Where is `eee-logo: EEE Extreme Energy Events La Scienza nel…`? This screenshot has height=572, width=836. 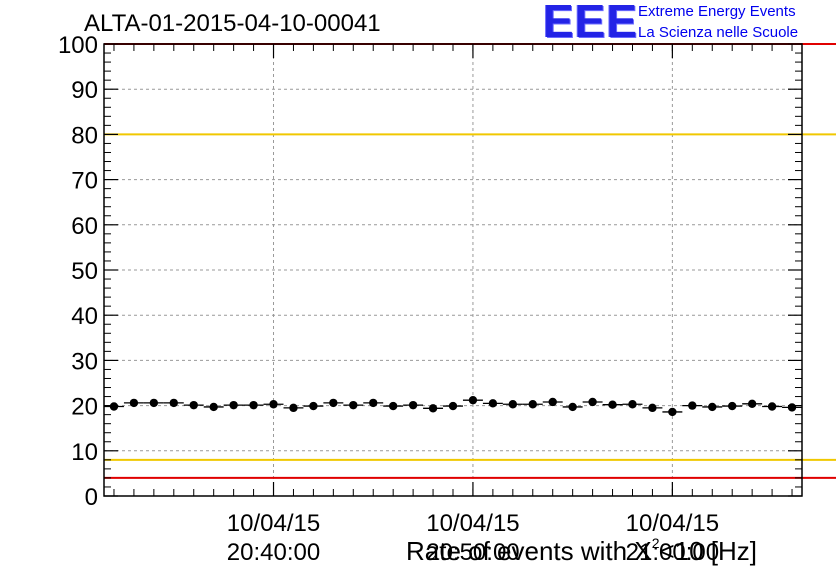 eee-logo: EEE Extreme Energy Events La Scienza nel… is located at coordinates (688, 23).